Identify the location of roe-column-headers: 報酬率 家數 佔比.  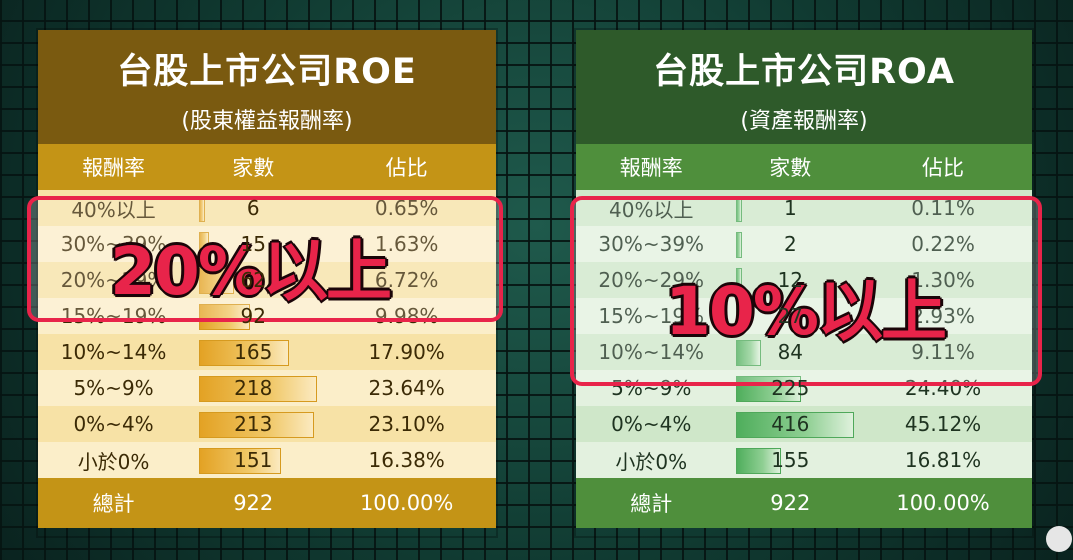
(267, 167).